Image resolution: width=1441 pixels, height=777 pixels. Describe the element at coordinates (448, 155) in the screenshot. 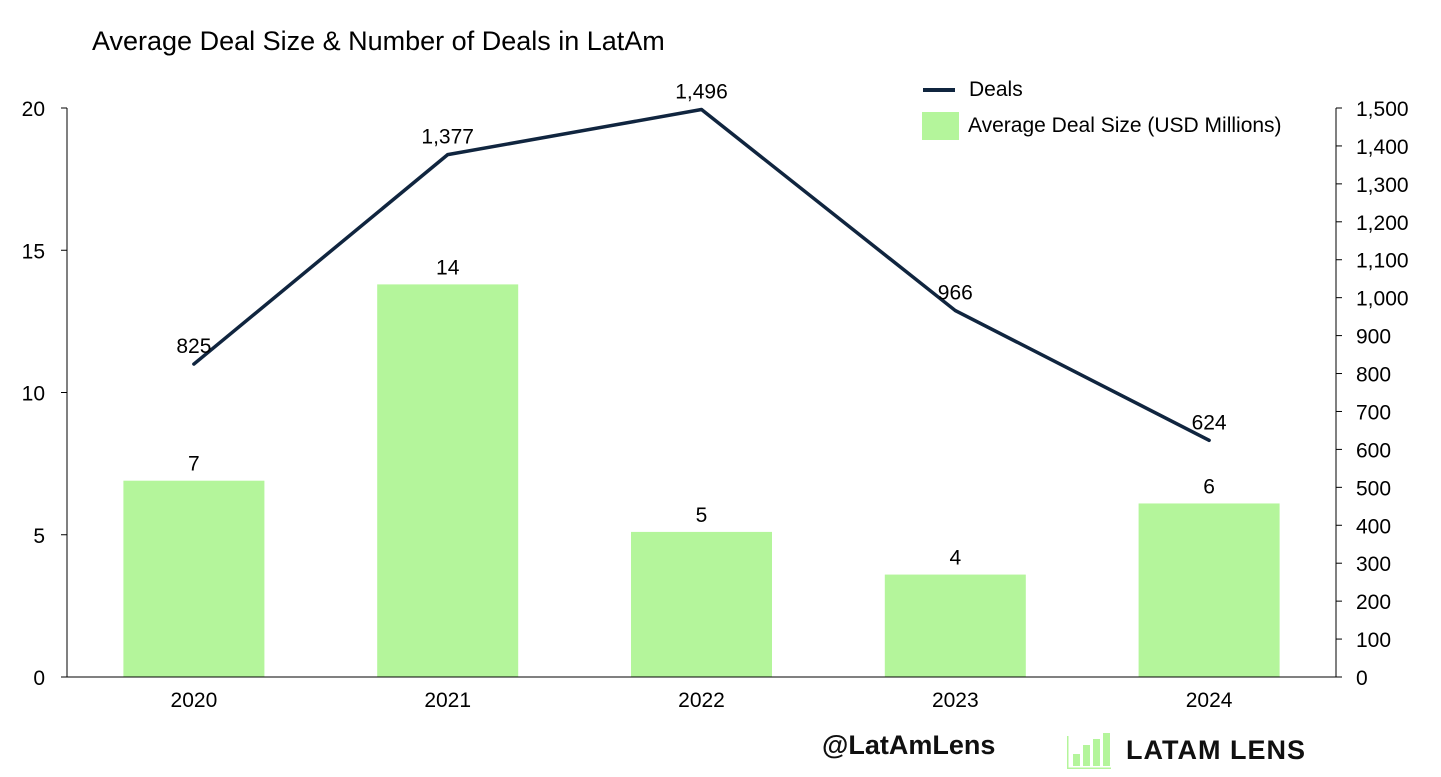

I see `deals-point-2021` at that location.